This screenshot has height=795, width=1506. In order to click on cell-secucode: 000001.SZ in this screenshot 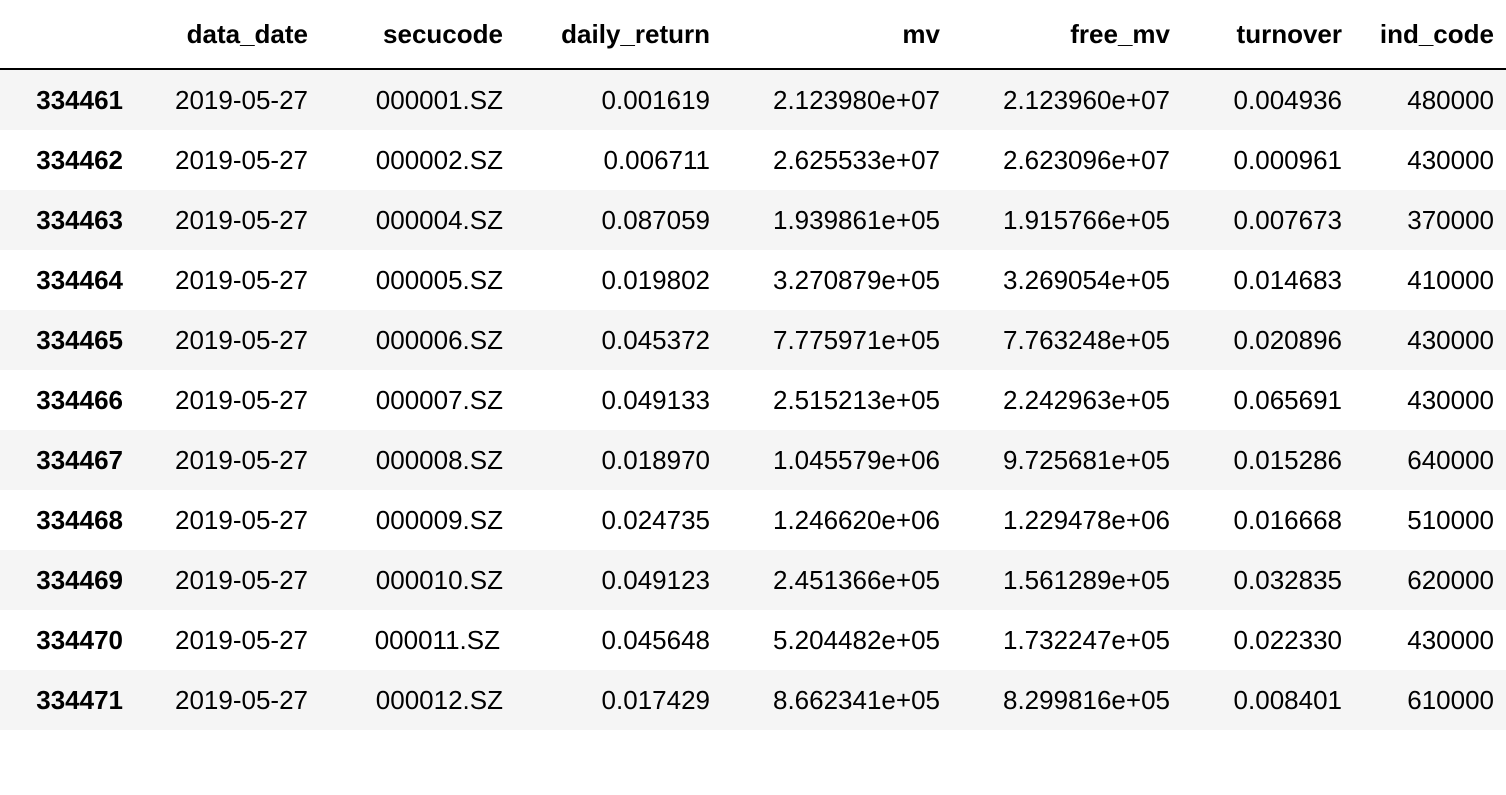, I will do `click(439, 99)`.